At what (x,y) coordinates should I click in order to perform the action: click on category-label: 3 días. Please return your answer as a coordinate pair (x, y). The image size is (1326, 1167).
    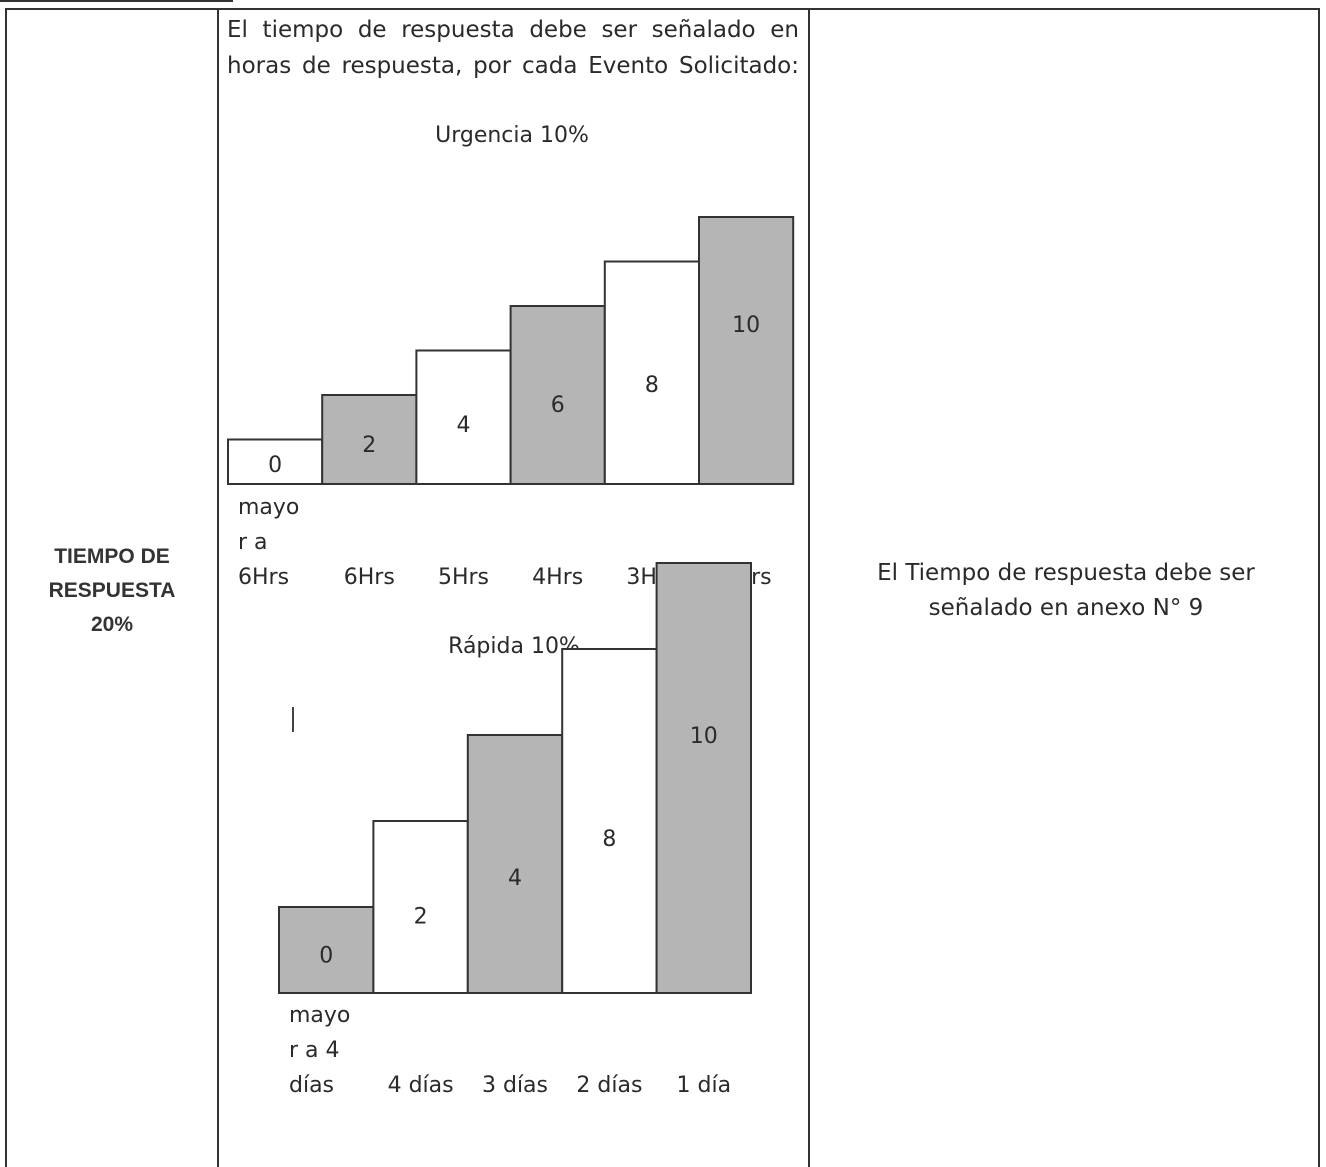
    Looking at the image, I should click on (515, 1085).